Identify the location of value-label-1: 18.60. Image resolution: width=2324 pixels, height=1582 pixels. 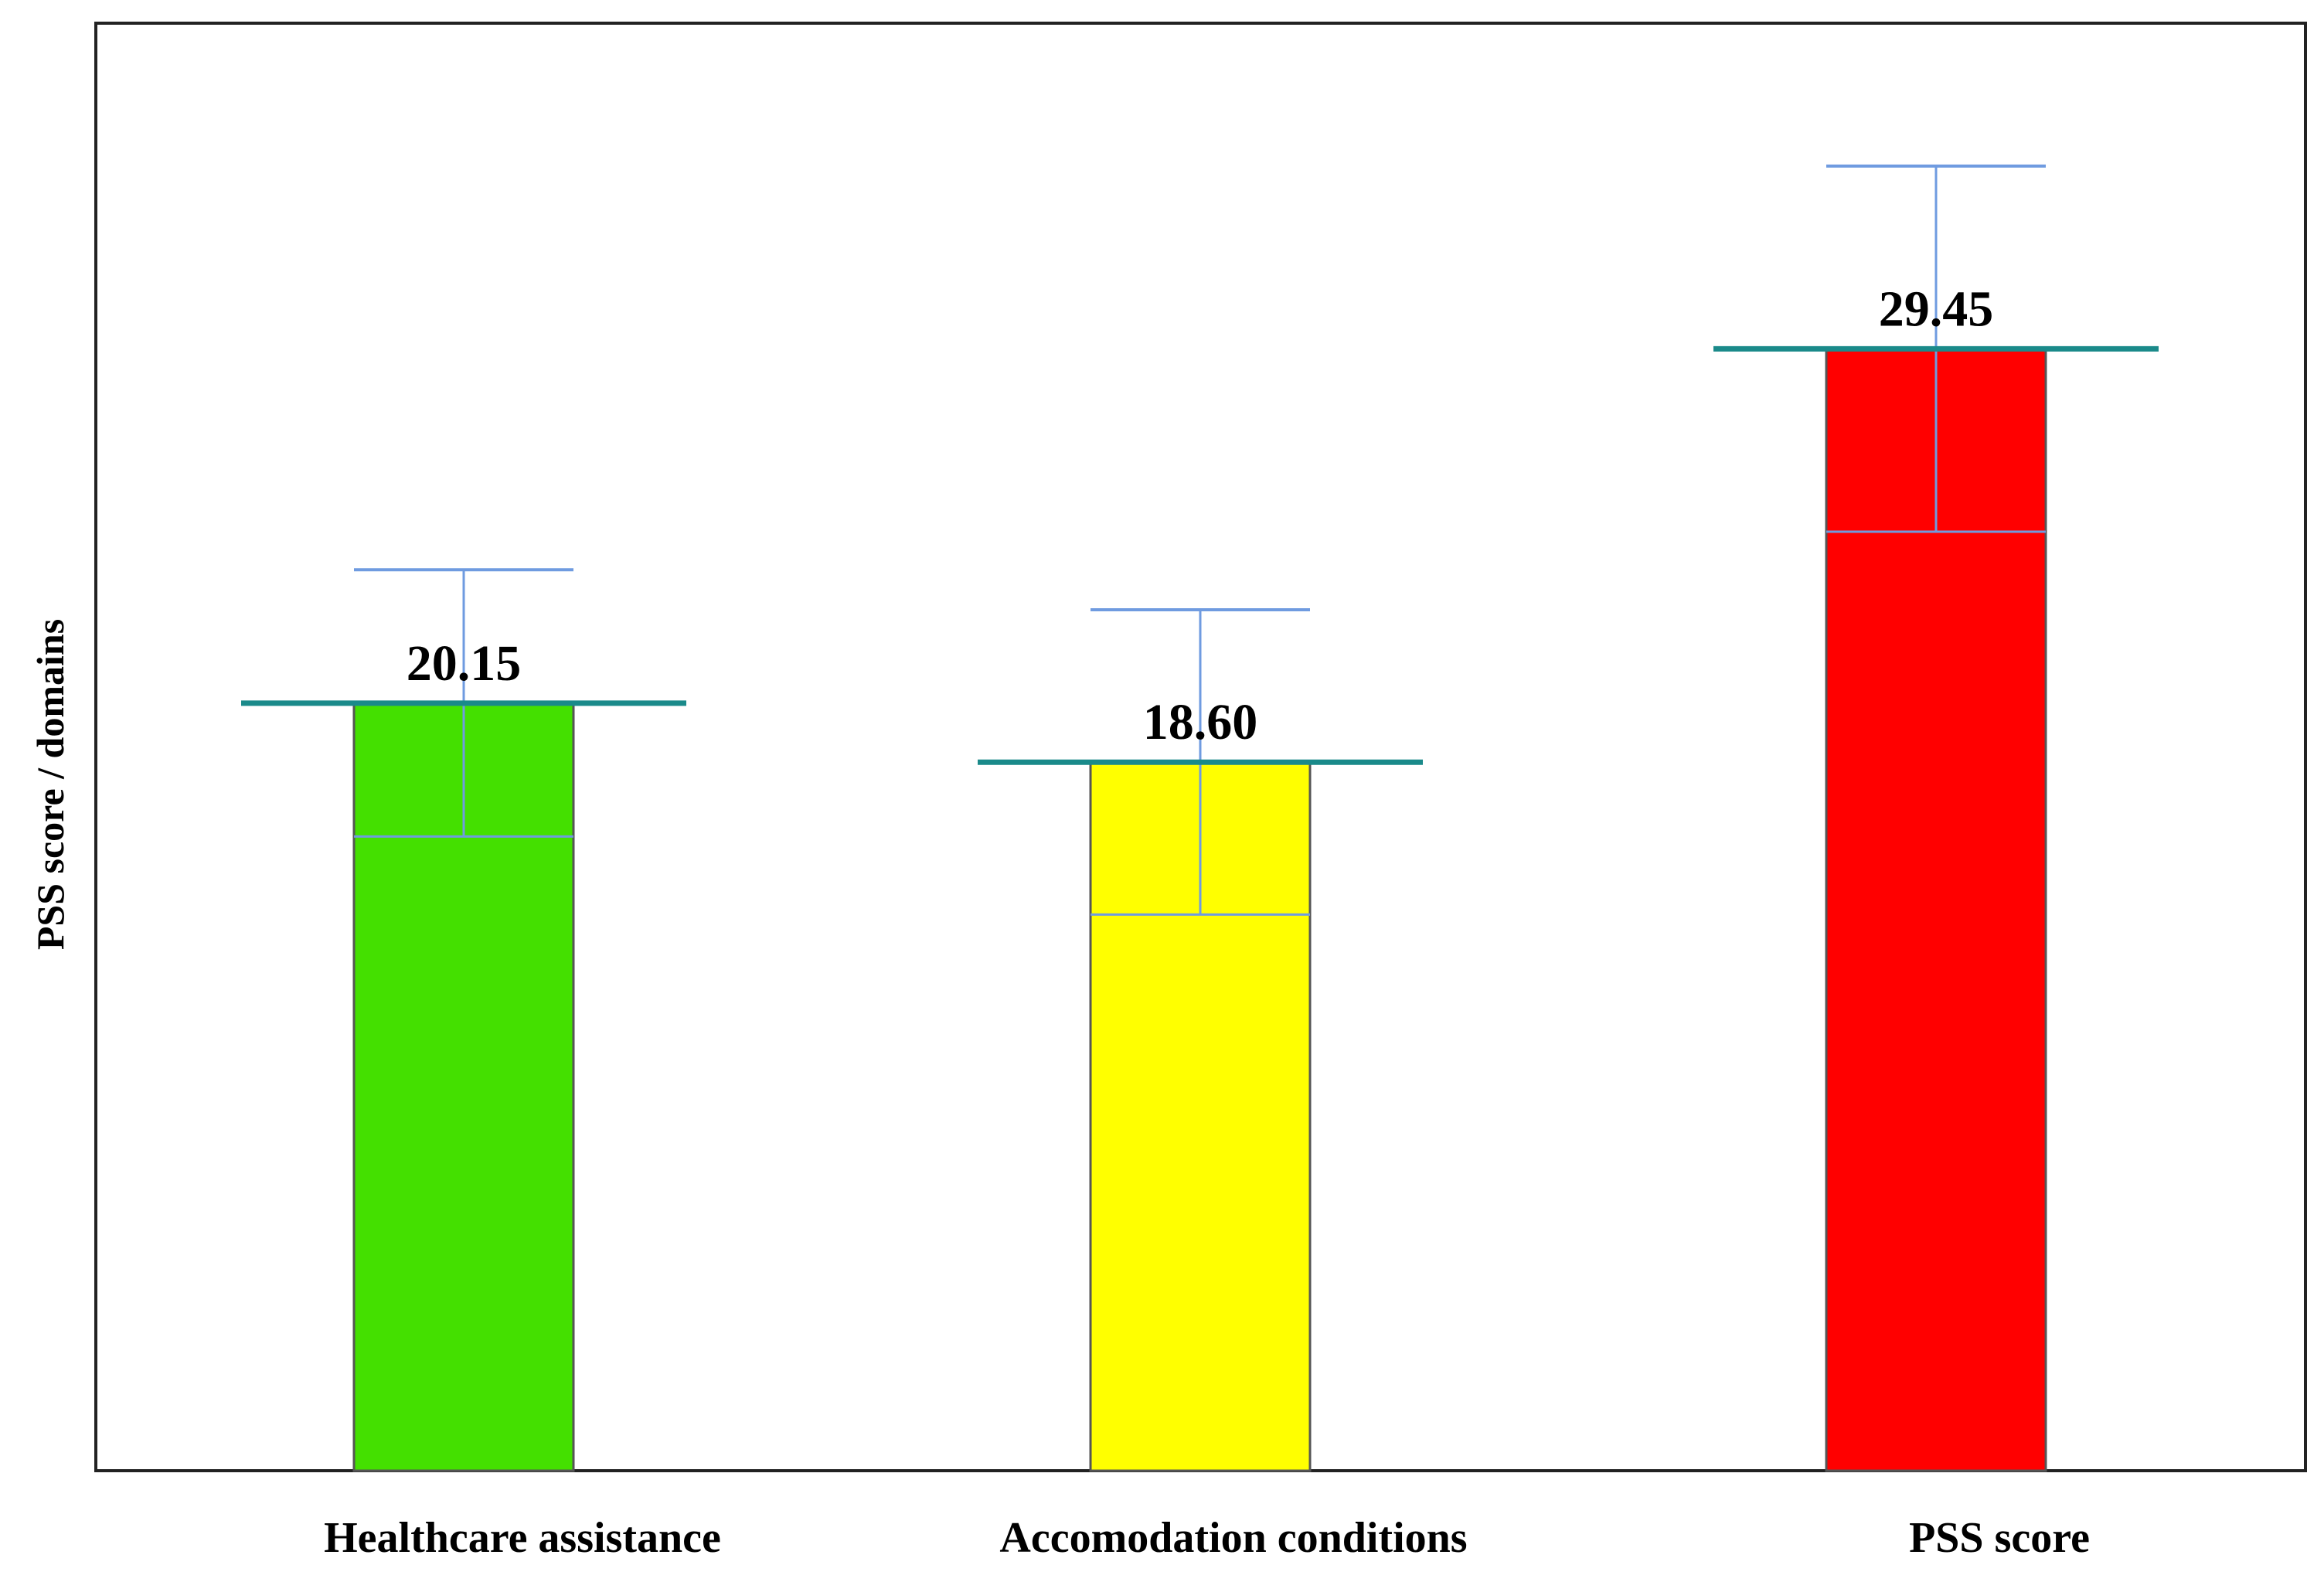
(1200, 722).